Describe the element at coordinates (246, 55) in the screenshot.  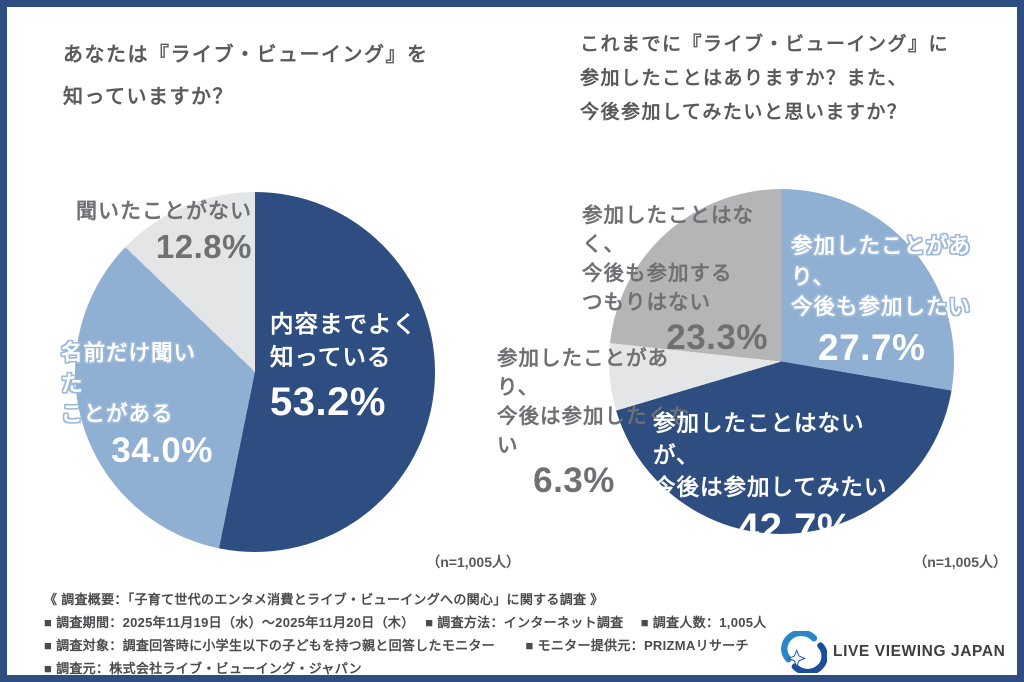
I see `title-line: あなたは『ライブ・ビューイング』を` at that location.